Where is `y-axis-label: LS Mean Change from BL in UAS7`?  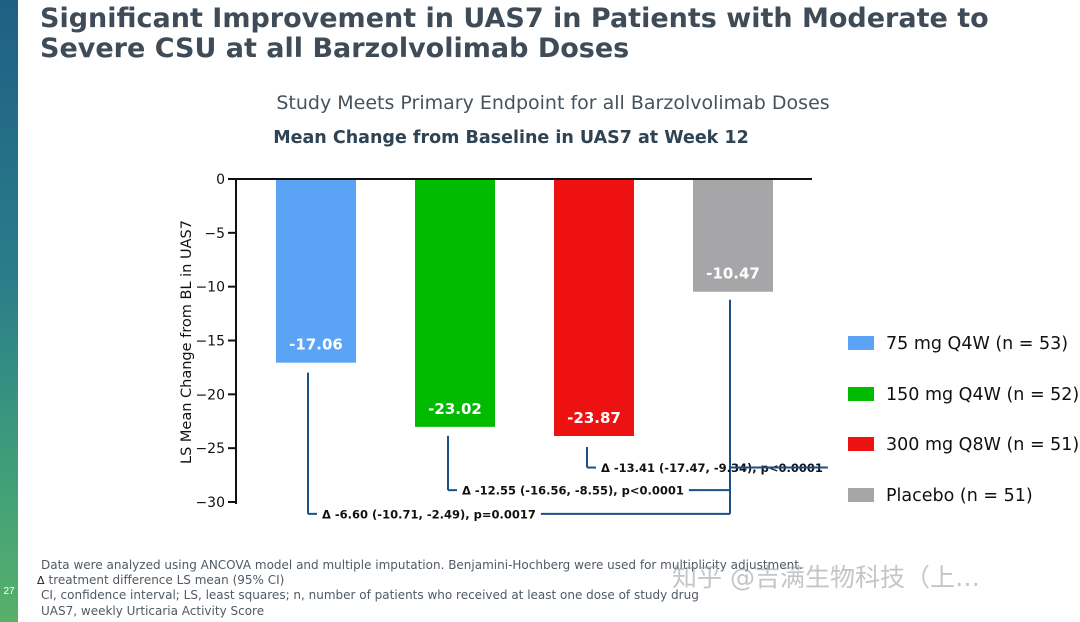
y-axis-label: LS Mean Change from BL in UAS7 is located at coordinates (187, 342).